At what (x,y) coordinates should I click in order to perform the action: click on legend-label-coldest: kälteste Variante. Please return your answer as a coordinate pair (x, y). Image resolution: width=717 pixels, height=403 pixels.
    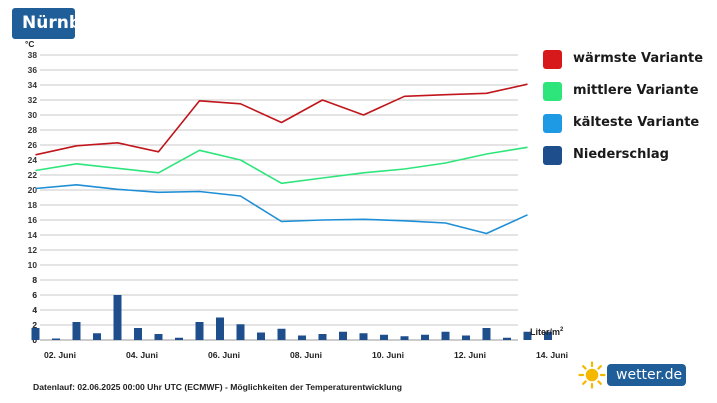
    Looking at the image, I should click on (636, 122).